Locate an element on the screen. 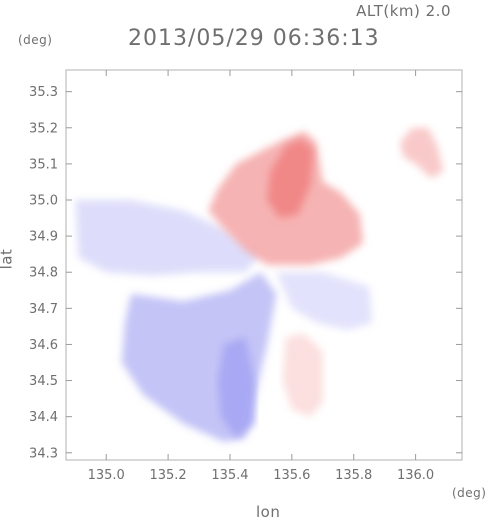 This screenshot has width=491, height=521. x-tick-label: 135.4 is located at coordinates (229, 475).